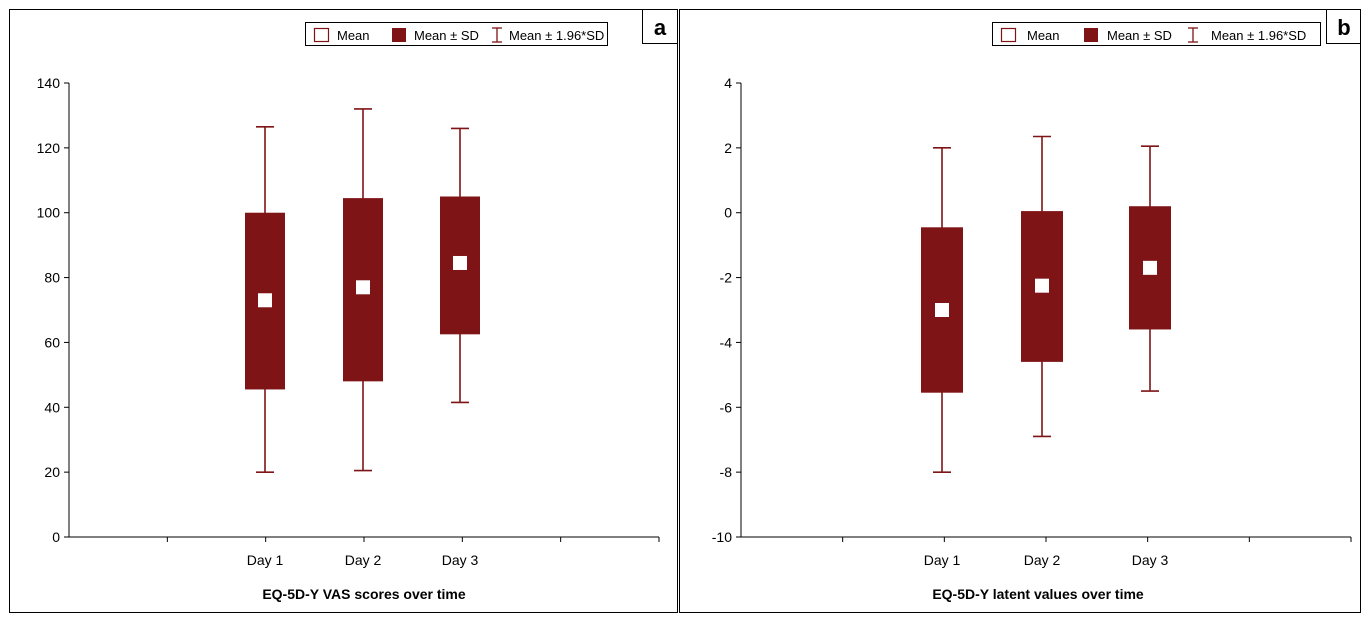  Describe the element at coordinates (728, 83) in the screenshot. I see `y-tick-label: 4` at that location.